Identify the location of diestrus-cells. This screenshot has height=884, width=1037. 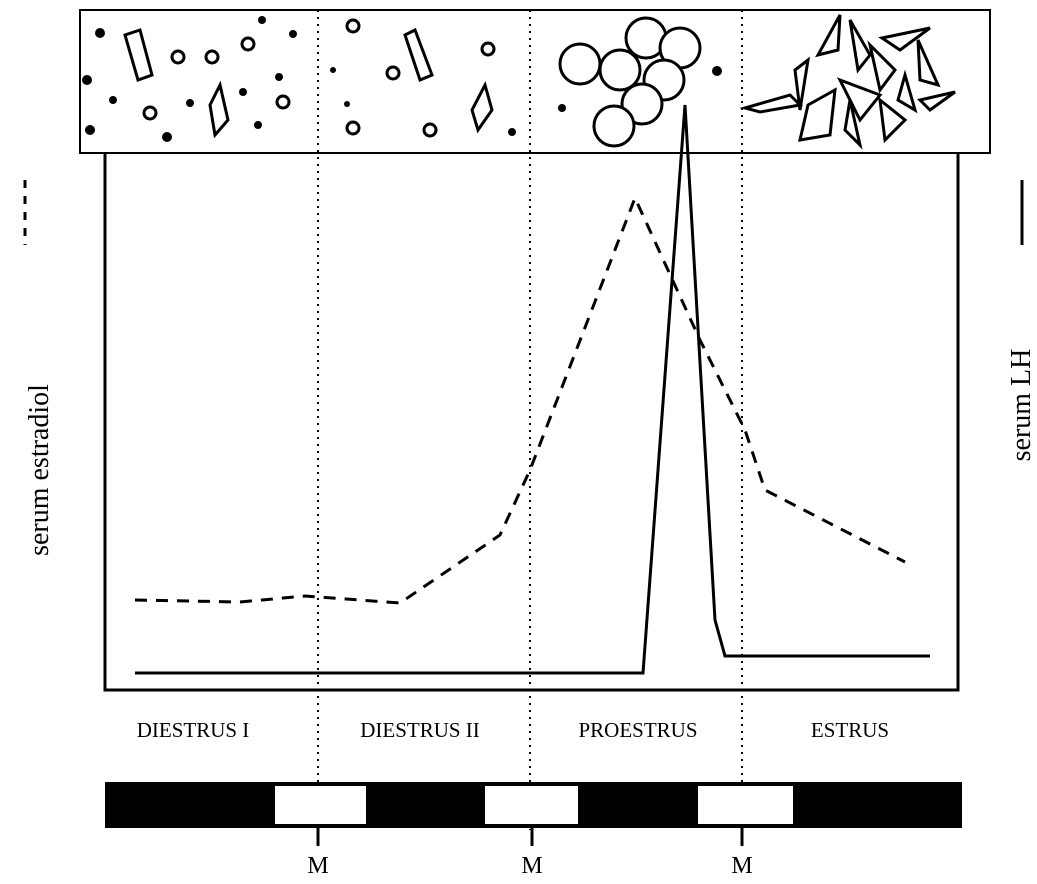
(402, 79).